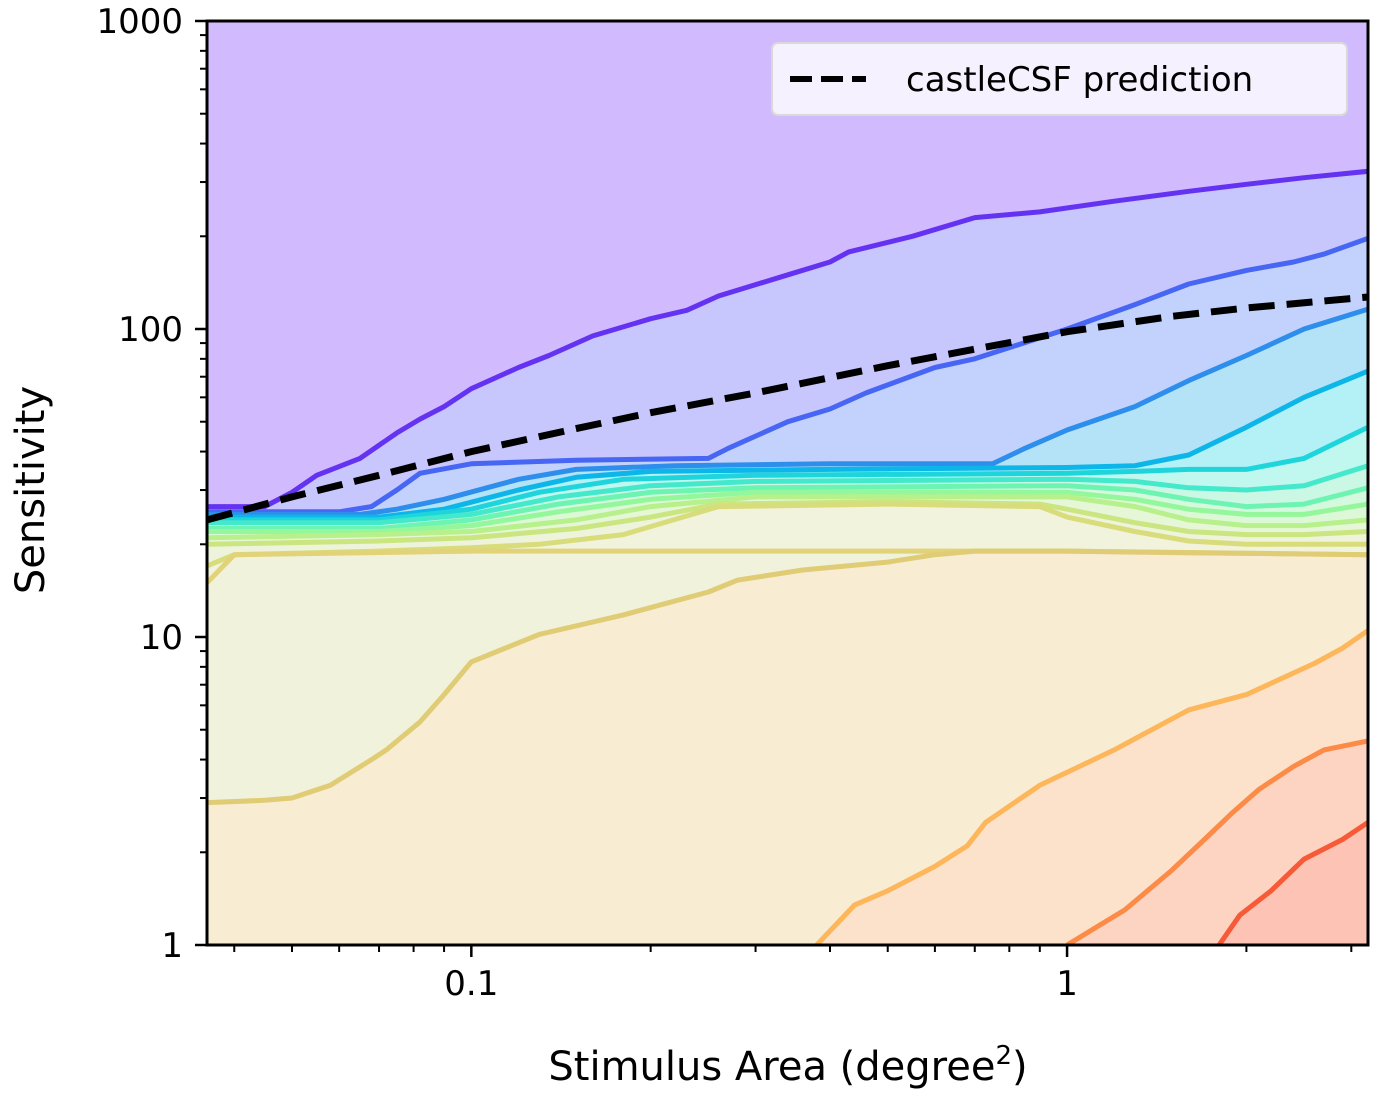  I want to click on y-tick-label-4: 1000, so click(139, 22).